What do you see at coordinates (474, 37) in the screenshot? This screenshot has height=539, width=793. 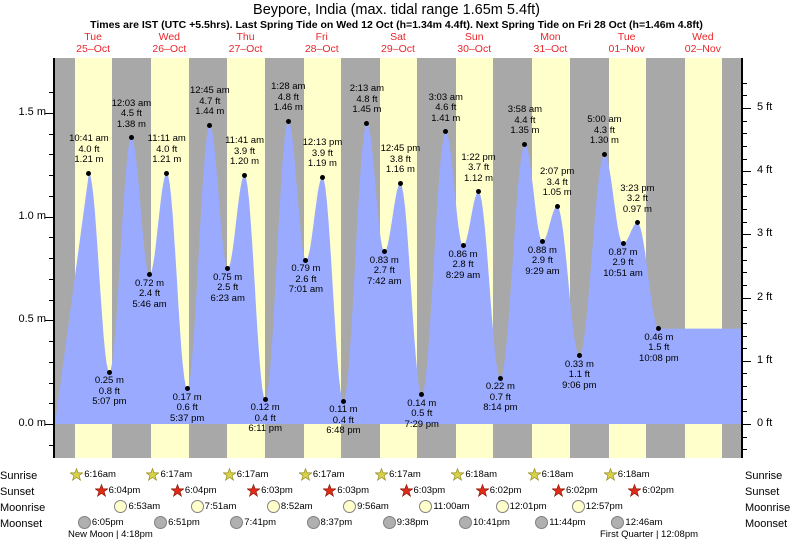 I see `day-header-dow: Sun` at bounding box center [474, 37].